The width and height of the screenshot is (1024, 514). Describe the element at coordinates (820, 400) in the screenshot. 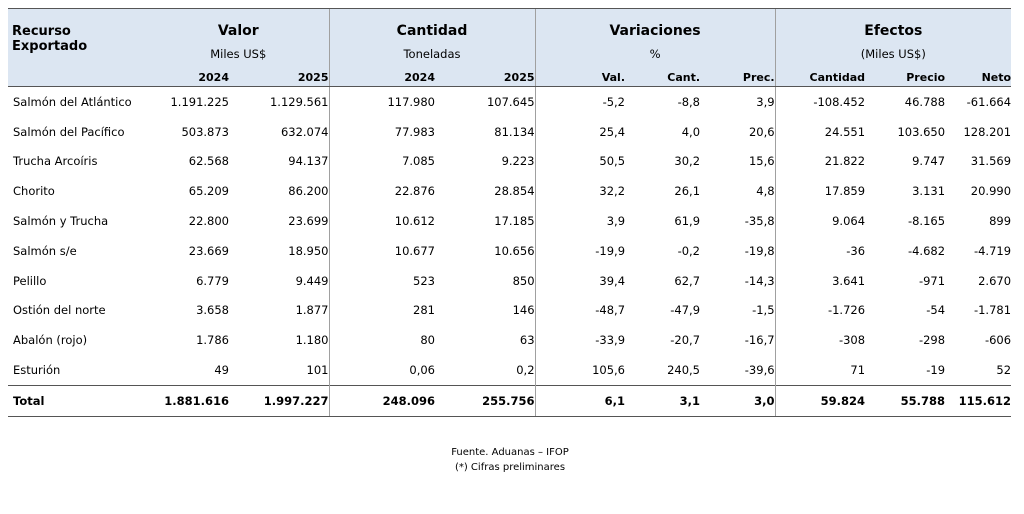

I see `total-cell: 59.824` at that location.